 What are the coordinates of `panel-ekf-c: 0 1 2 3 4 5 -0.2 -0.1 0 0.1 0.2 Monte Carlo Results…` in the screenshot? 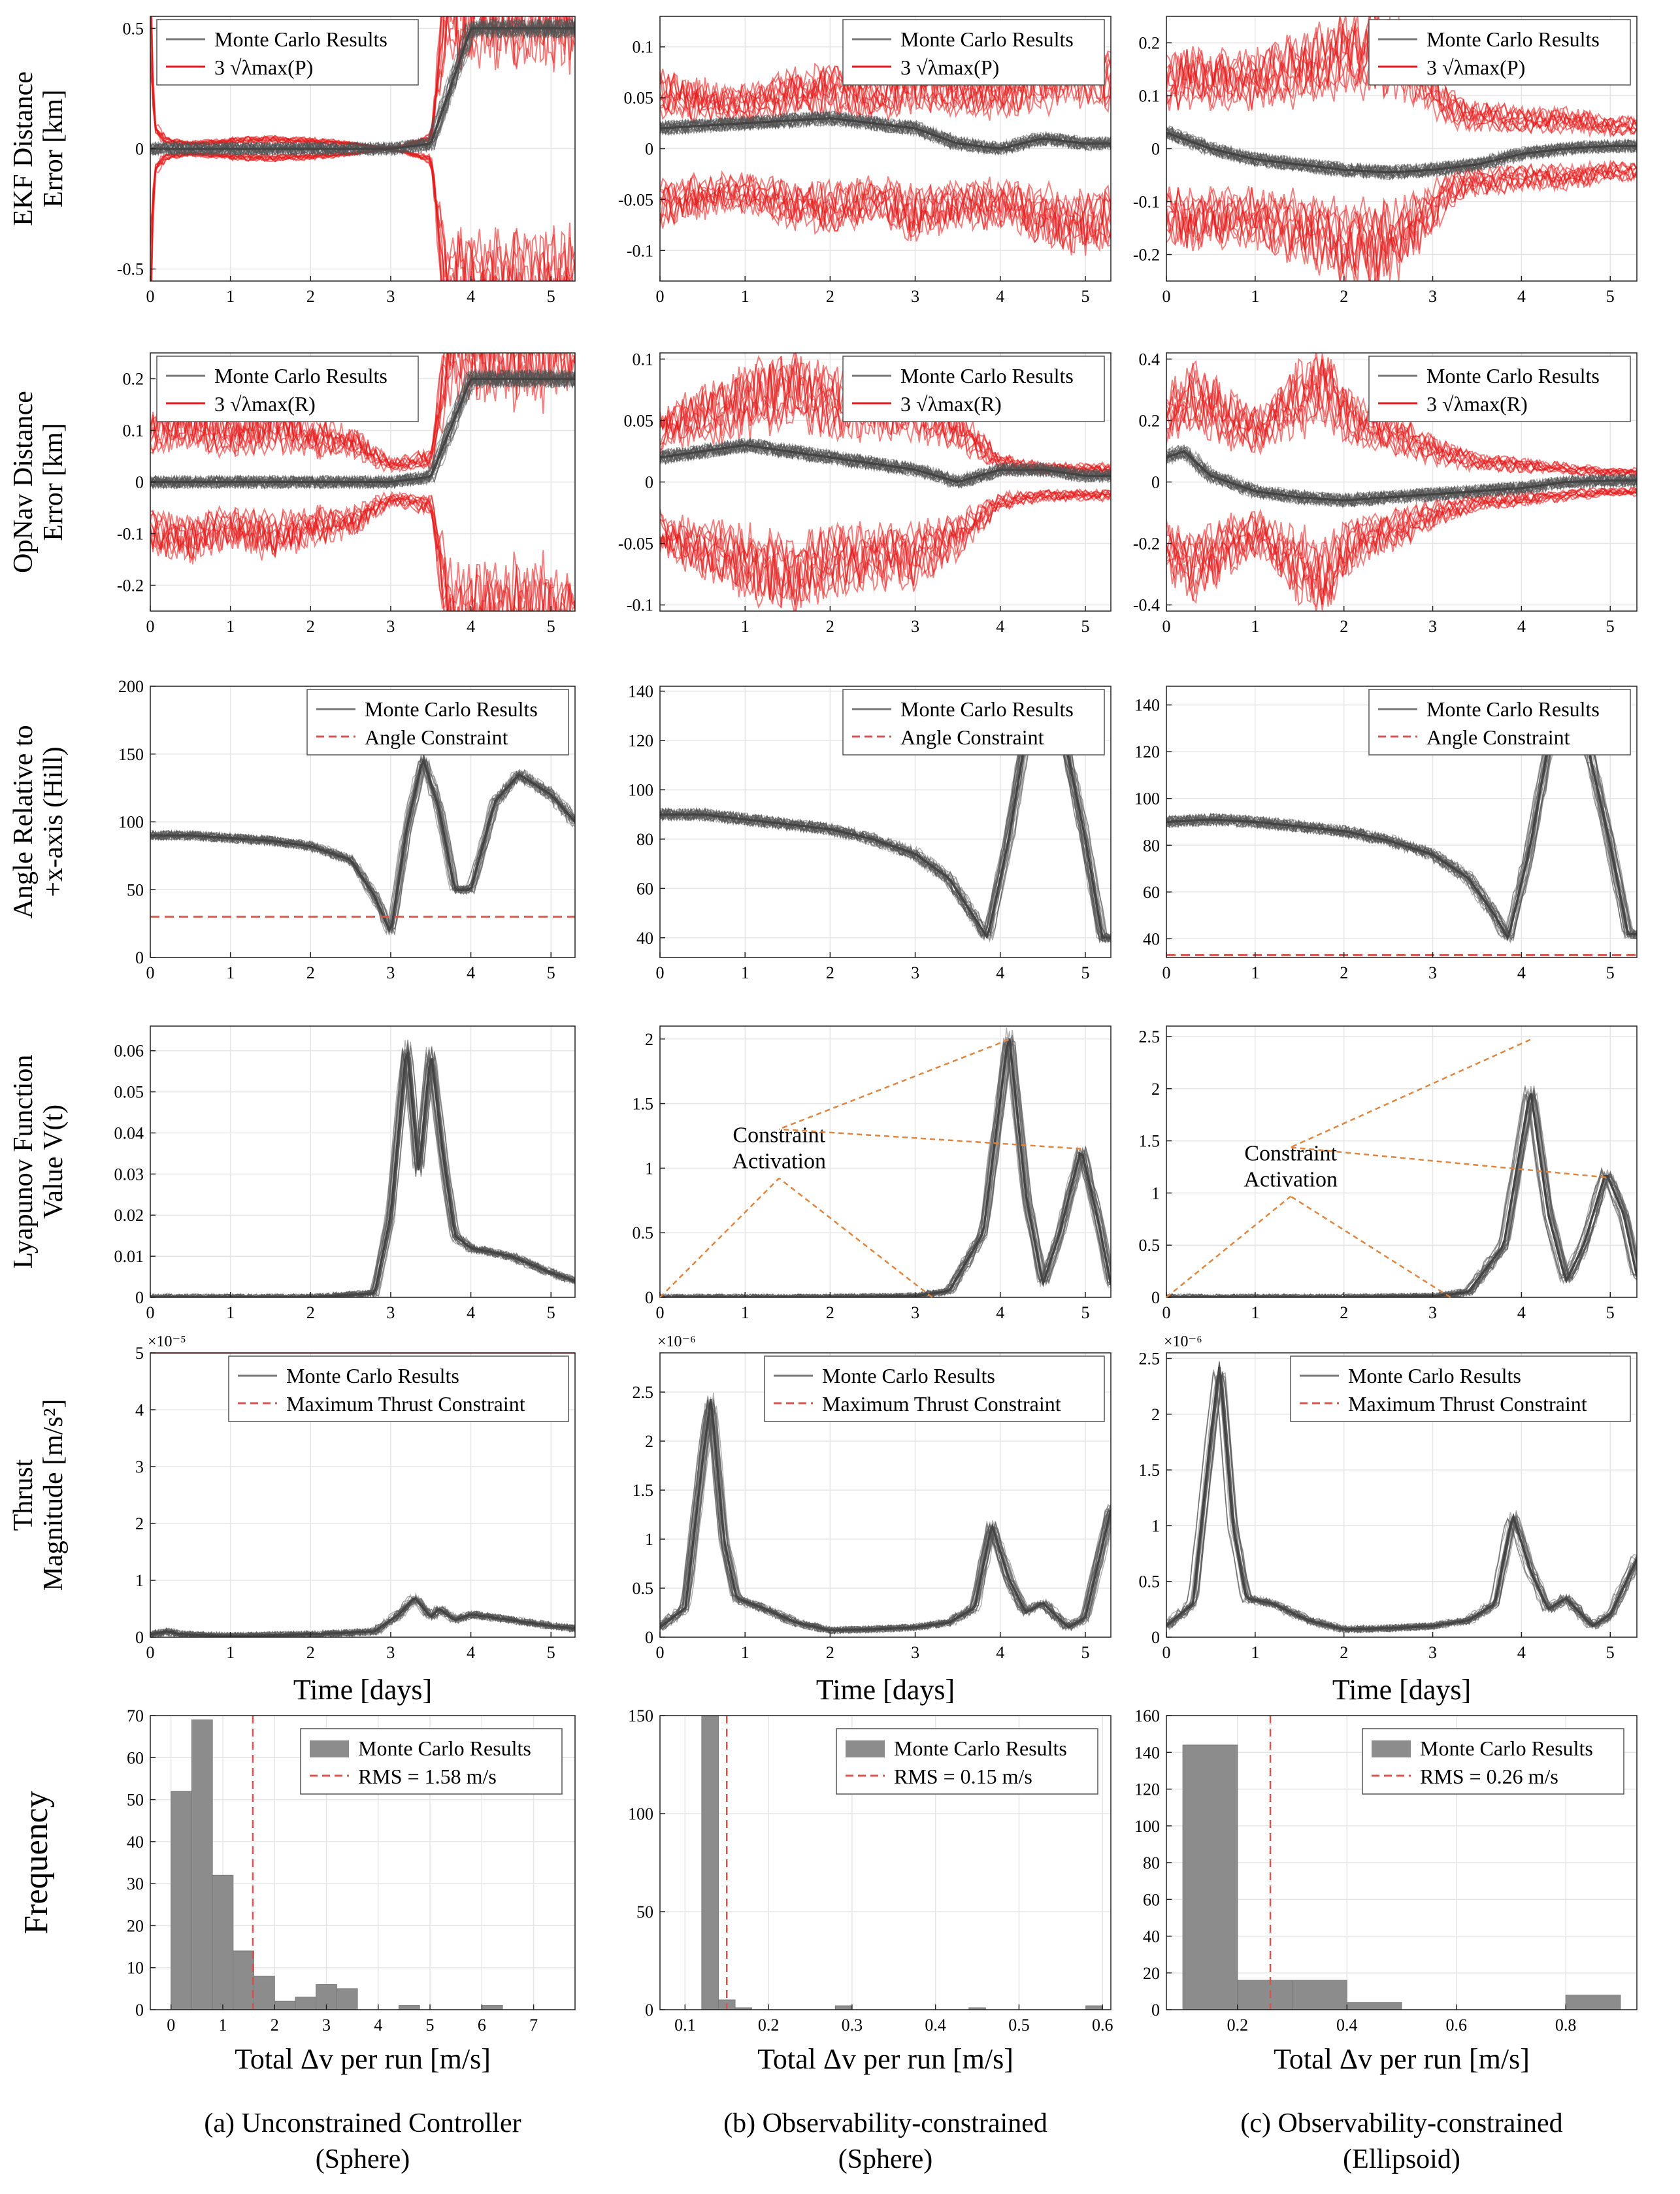 It's located at (1385, 161).